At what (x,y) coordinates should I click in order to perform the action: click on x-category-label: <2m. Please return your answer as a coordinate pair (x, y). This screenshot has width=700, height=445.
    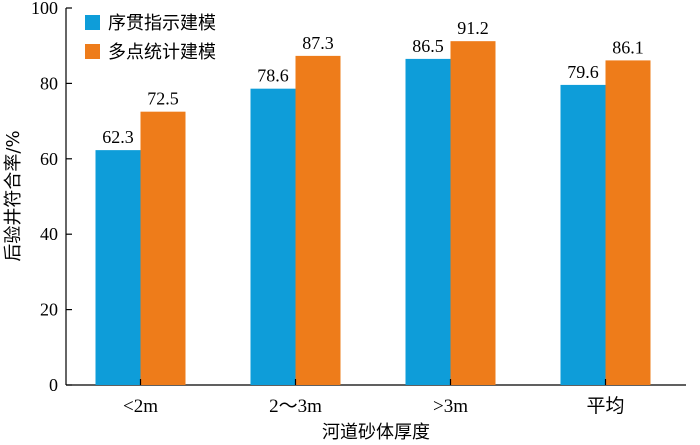
    Looking at the image, I should click on (140, 406).